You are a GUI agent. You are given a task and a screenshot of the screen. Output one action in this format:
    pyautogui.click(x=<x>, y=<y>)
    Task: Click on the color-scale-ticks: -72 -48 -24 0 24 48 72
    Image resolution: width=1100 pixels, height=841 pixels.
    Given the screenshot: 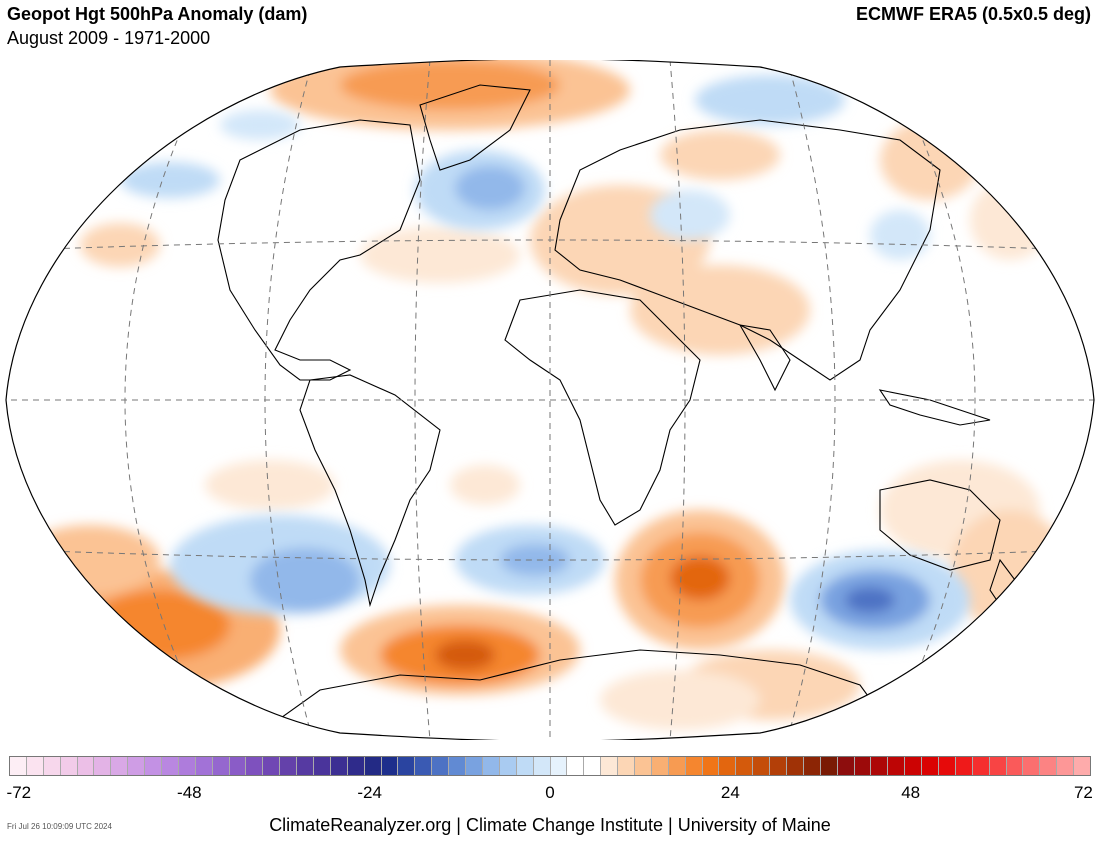 What is the action you would take?
    pyautogui.click(x=549, y=794)
    